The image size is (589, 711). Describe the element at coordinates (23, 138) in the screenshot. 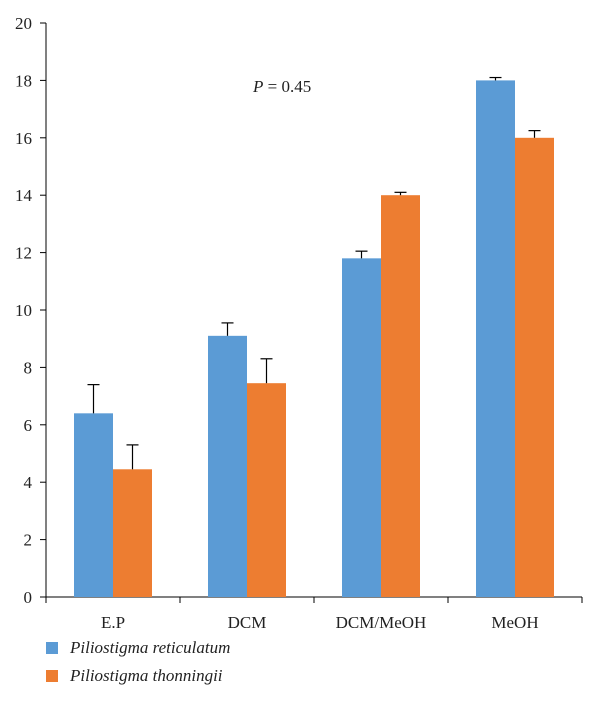

I see `y-tick-label: 16` at that location.